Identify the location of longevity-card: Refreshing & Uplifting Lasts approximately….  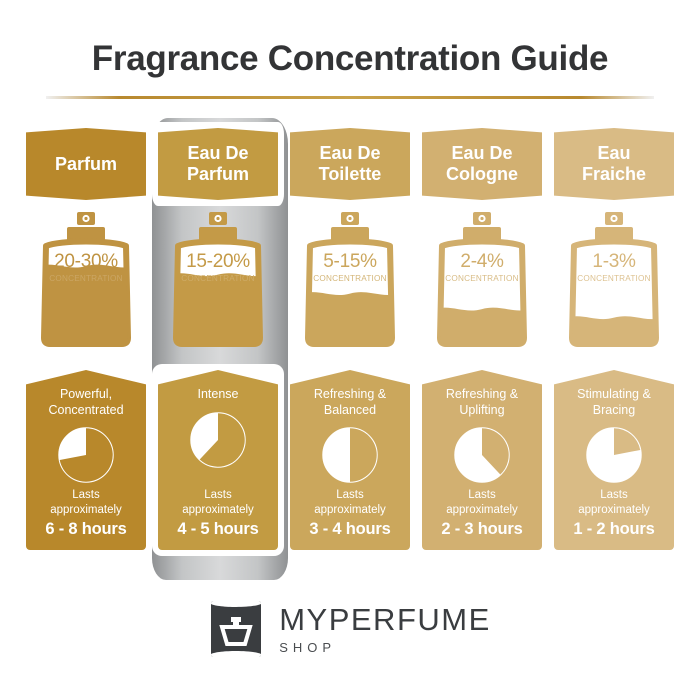
(482, 460).